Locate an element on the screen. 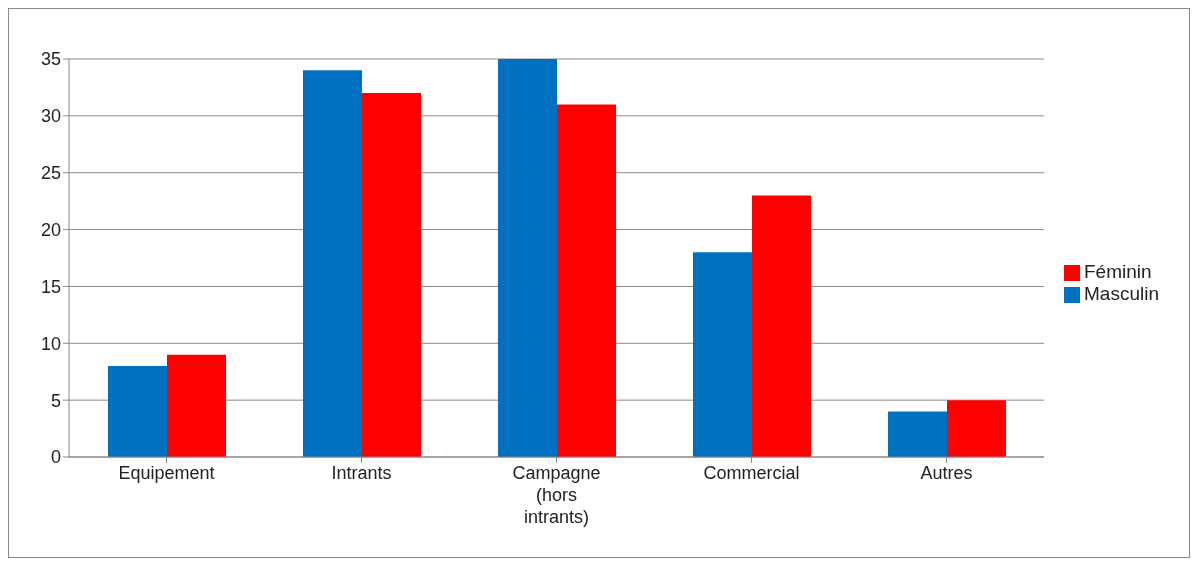 The image size is (1203, 564). legend-label: Féminin is located at coordinates (1118, 271).